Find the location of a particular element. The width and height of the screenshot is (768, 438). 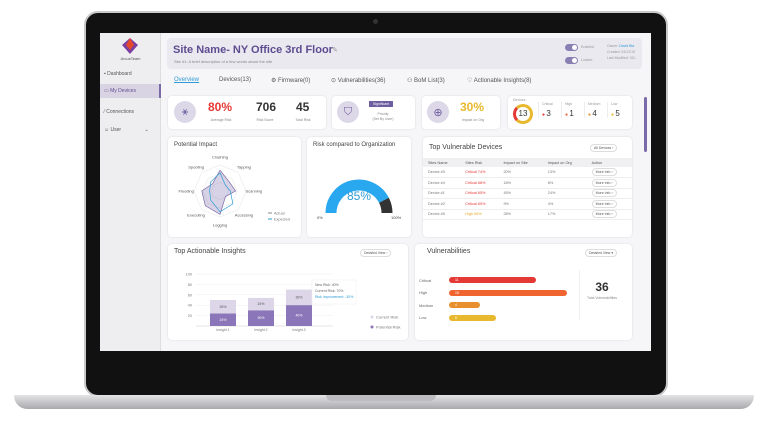

total-vulnerabilities: 36 Total Vulnerabilities is located at coordinates (601, 295).